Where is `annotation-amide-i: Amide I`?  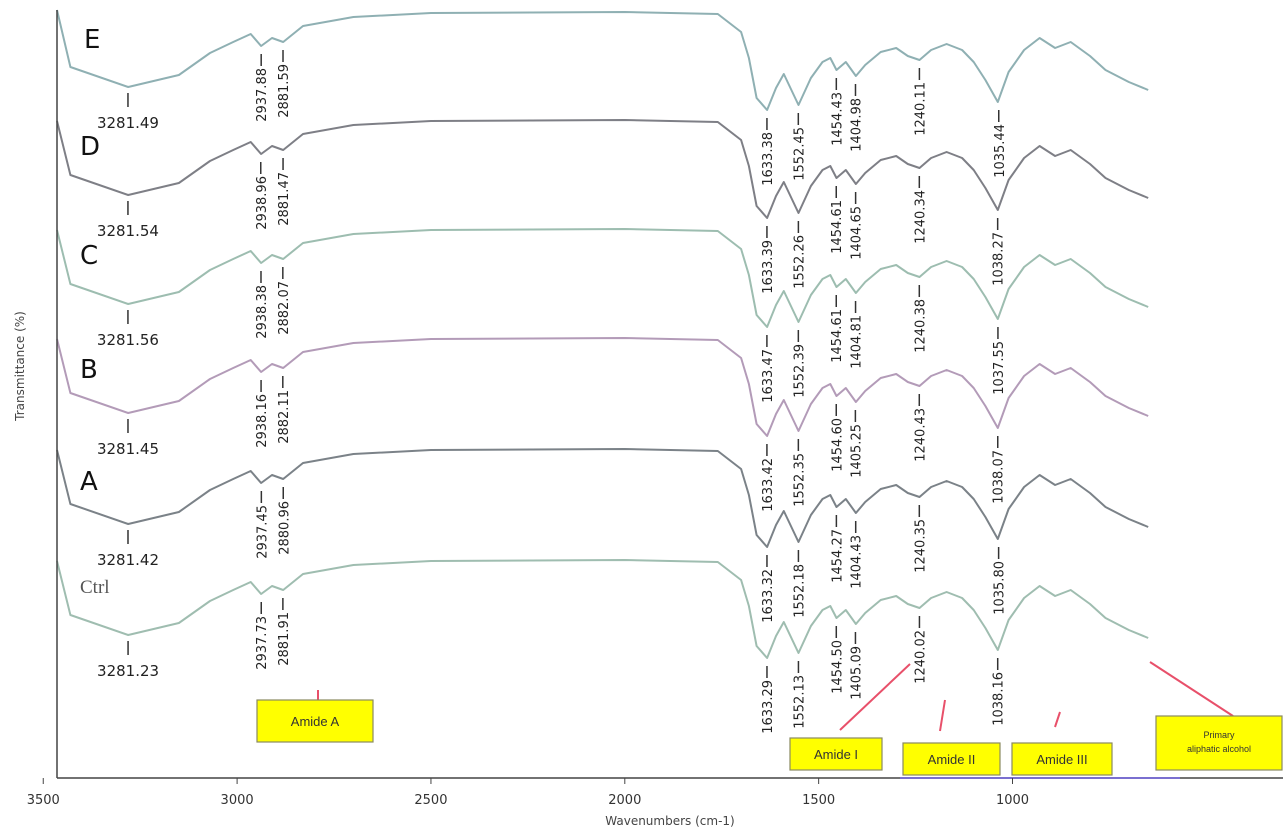
annotation-amide-i: Amide I is located at coordinates (850, 717).